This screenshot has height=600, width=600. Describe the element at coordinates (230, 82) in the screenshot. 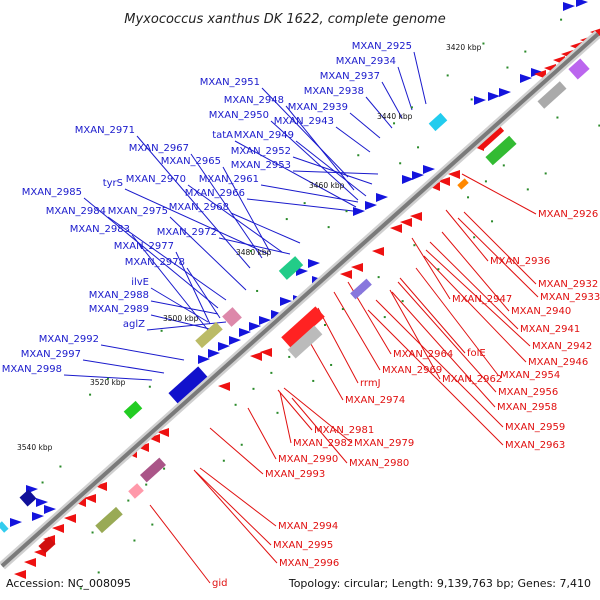

I see `forward-gene-label: MXAN_2951` at that location.